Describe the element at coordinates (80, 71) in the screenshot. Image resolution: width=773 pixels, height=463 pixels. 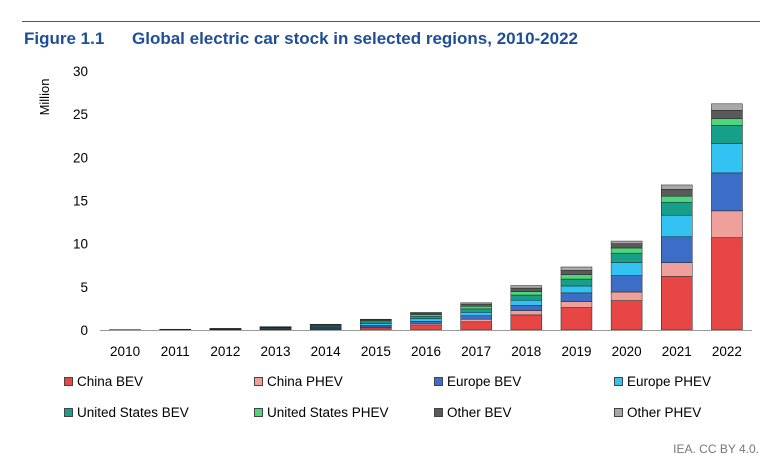
I see `y-tick-label: 30` at that location.